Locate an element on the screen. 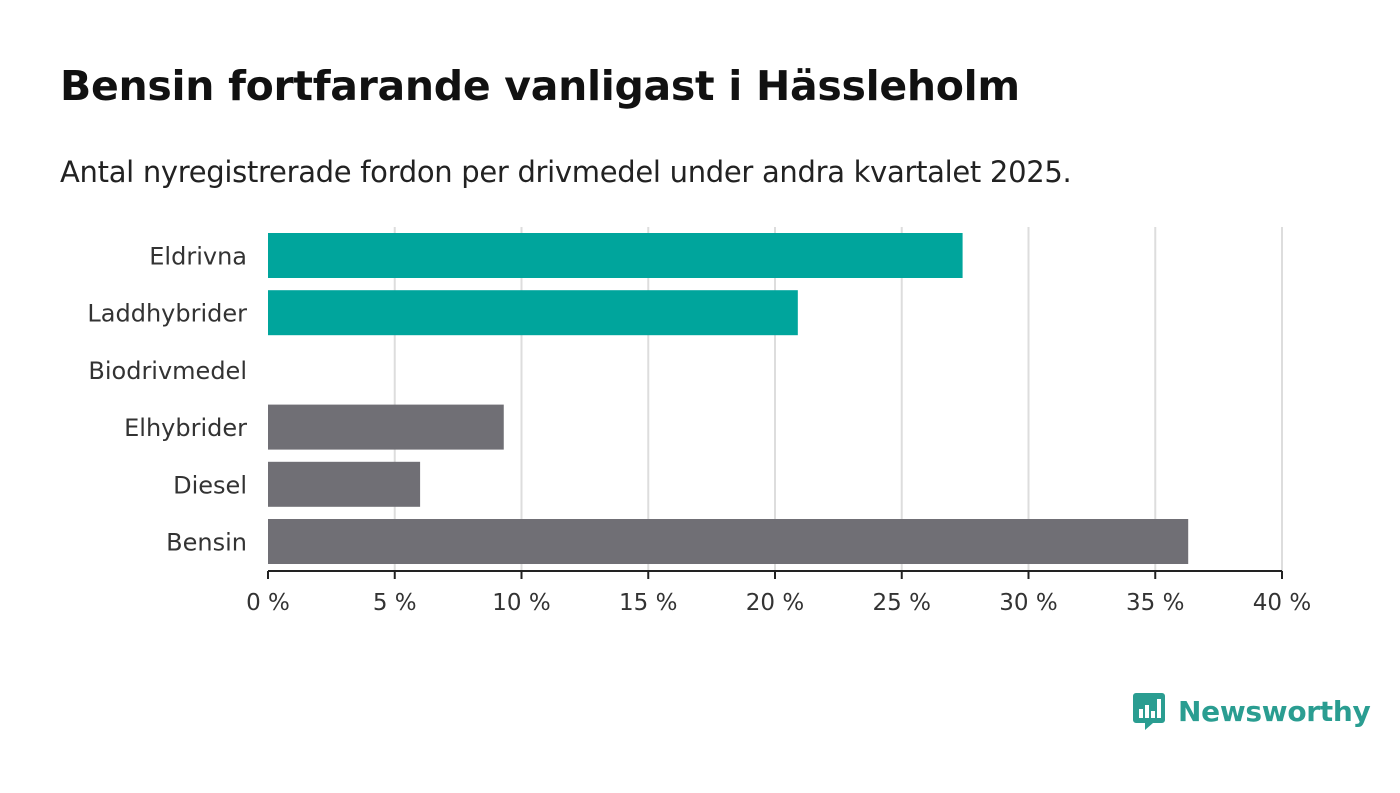 The image size is (1400, 793). x-tick-label: 40 % is located at coordinates (1282, 603).